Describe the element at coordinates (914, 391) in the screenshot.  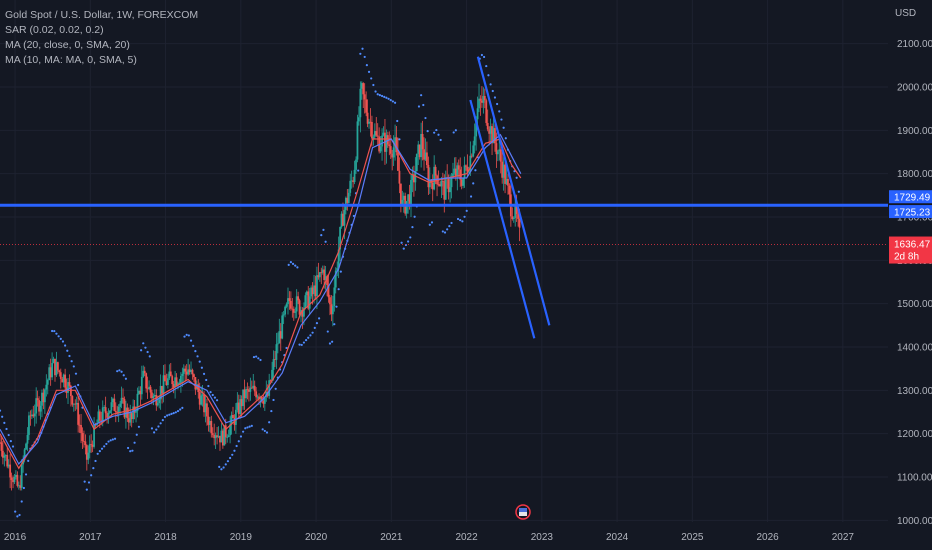
I see `y-tick-label: 1300.00` at that location.